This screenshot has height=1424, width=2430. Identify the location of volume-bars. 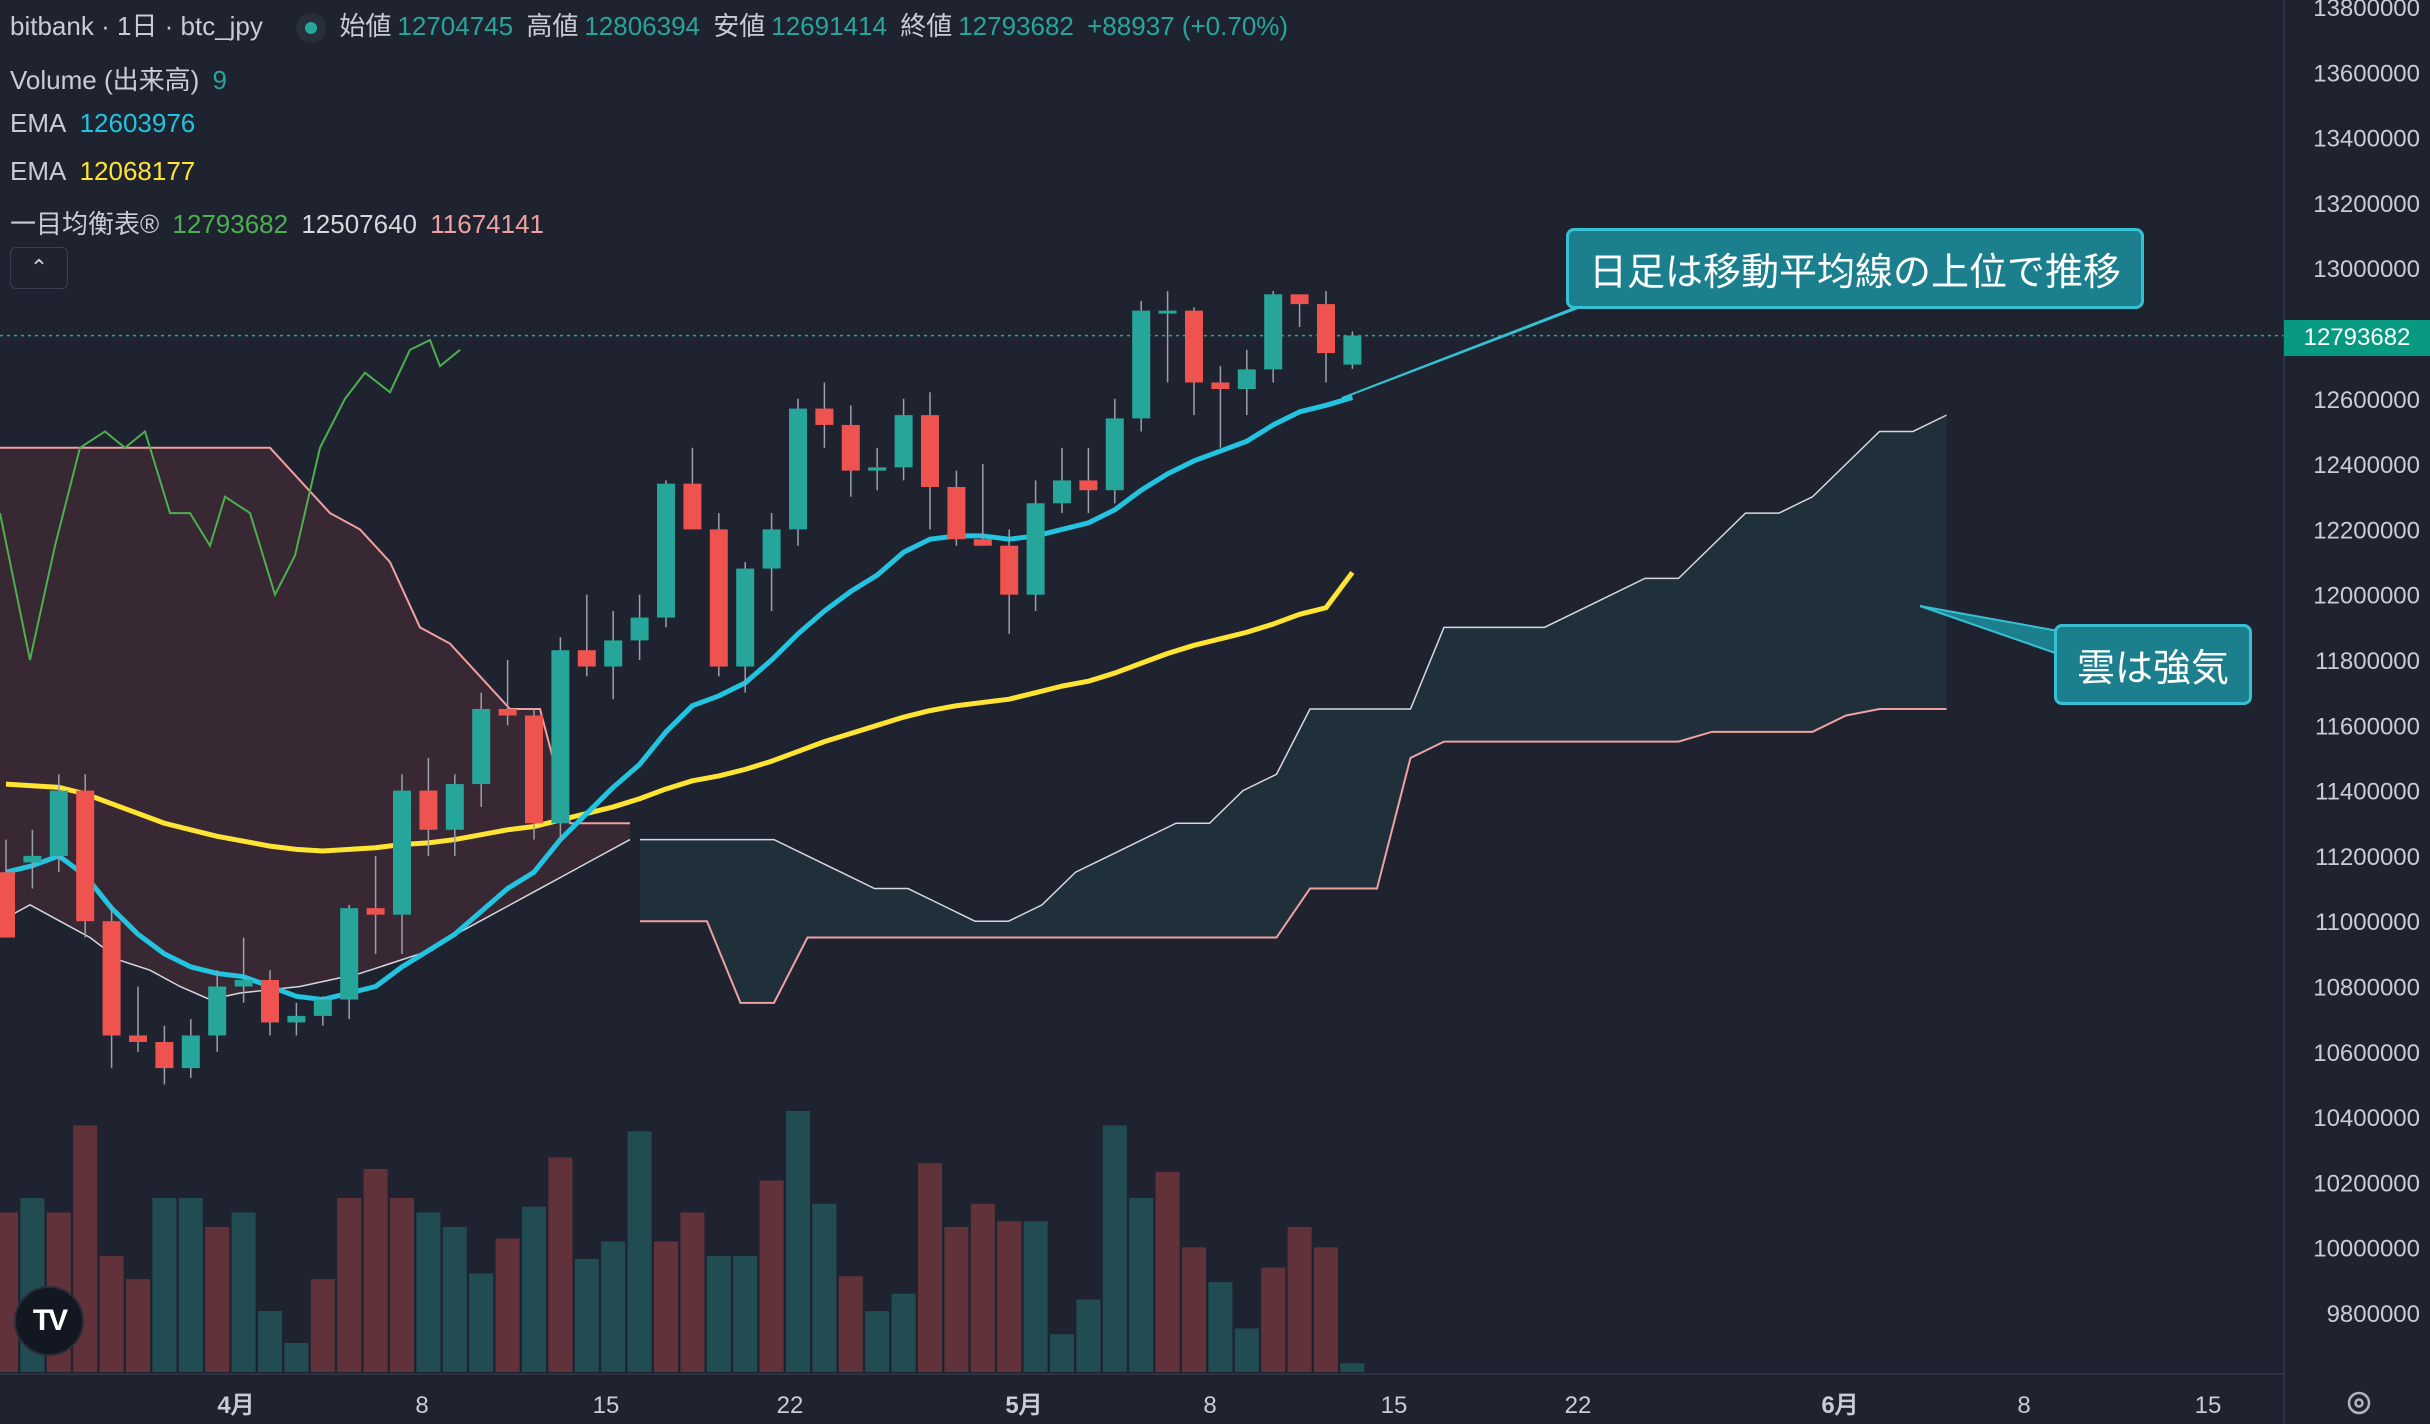
(682, 1241).